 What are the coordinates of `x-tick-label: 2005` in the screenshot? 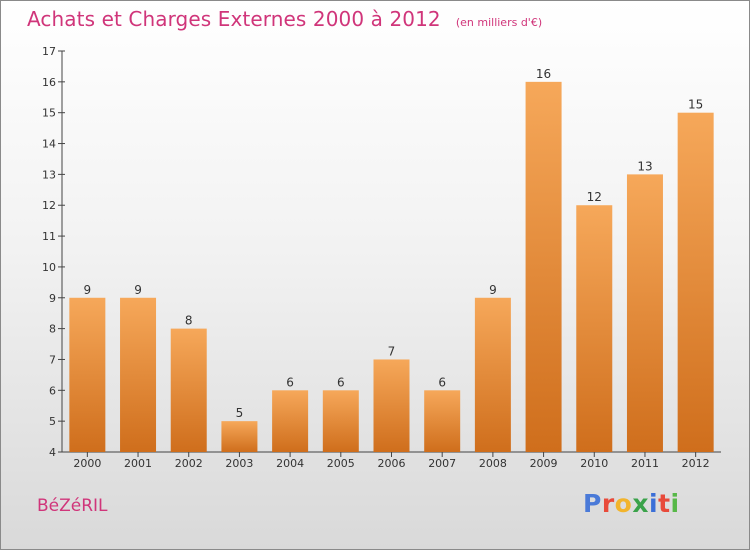 It's located at (341, 463).